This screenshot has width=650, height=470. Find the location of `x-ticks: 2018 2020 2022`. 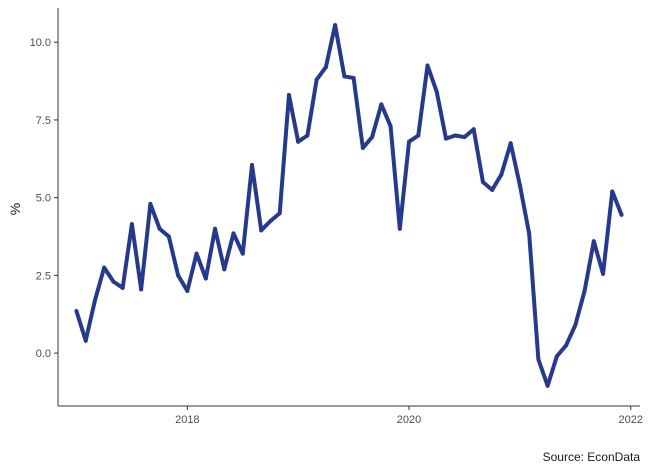

x-ticks: 2018 2020 2022 is located at coordinates (409, 416).